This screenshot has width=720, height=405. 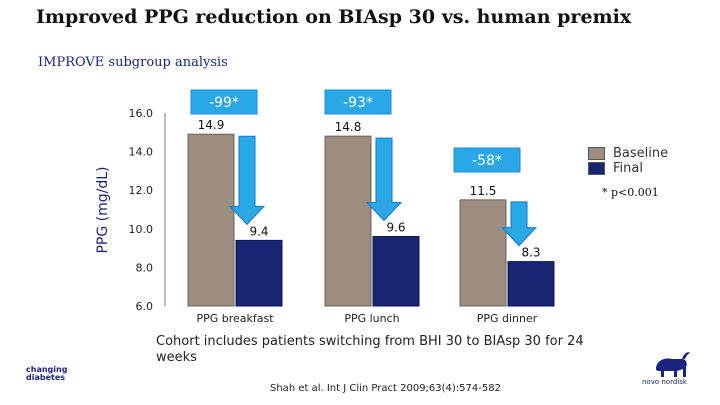 What do you see at coordinates (133, 62) in the screenshot?
I see `slide-subtitle: IMPROVE subgroup analysis` at bounding box center [133, 62].